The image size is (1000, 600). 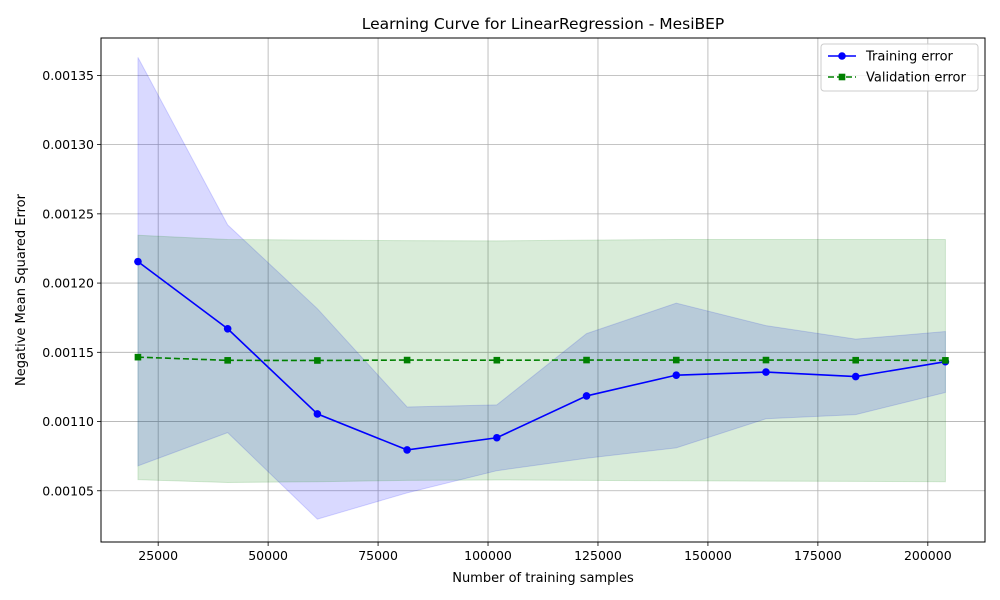 I want to click on x-tick-label: 75000, so click(x=378, y=555).